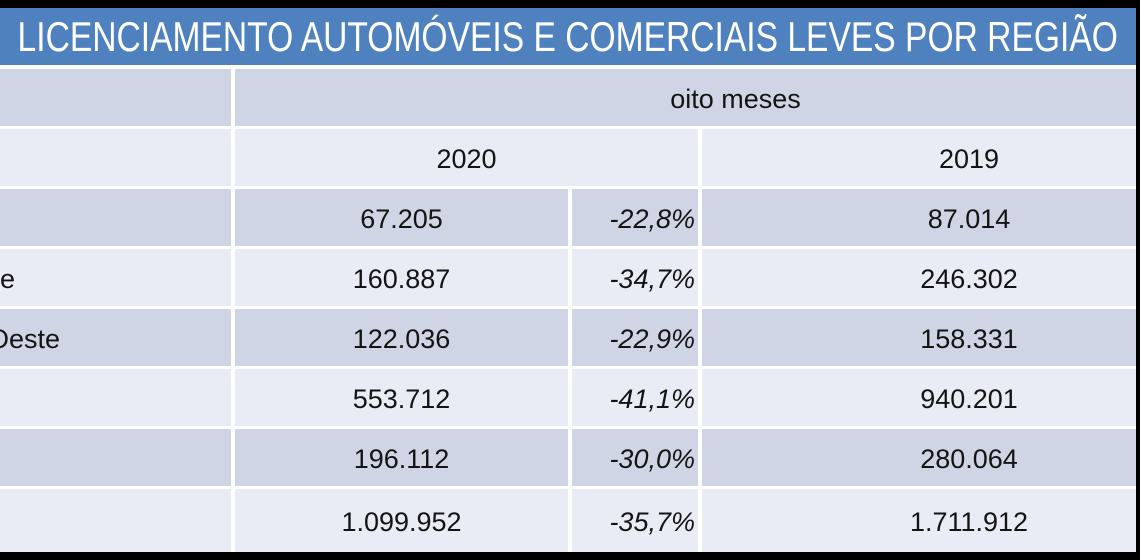 The width and height of the screenshot is (1140, 560). Describe the element at coordinates (115, 277) in the screenshot. I see `region-label-cell: e` at that location.